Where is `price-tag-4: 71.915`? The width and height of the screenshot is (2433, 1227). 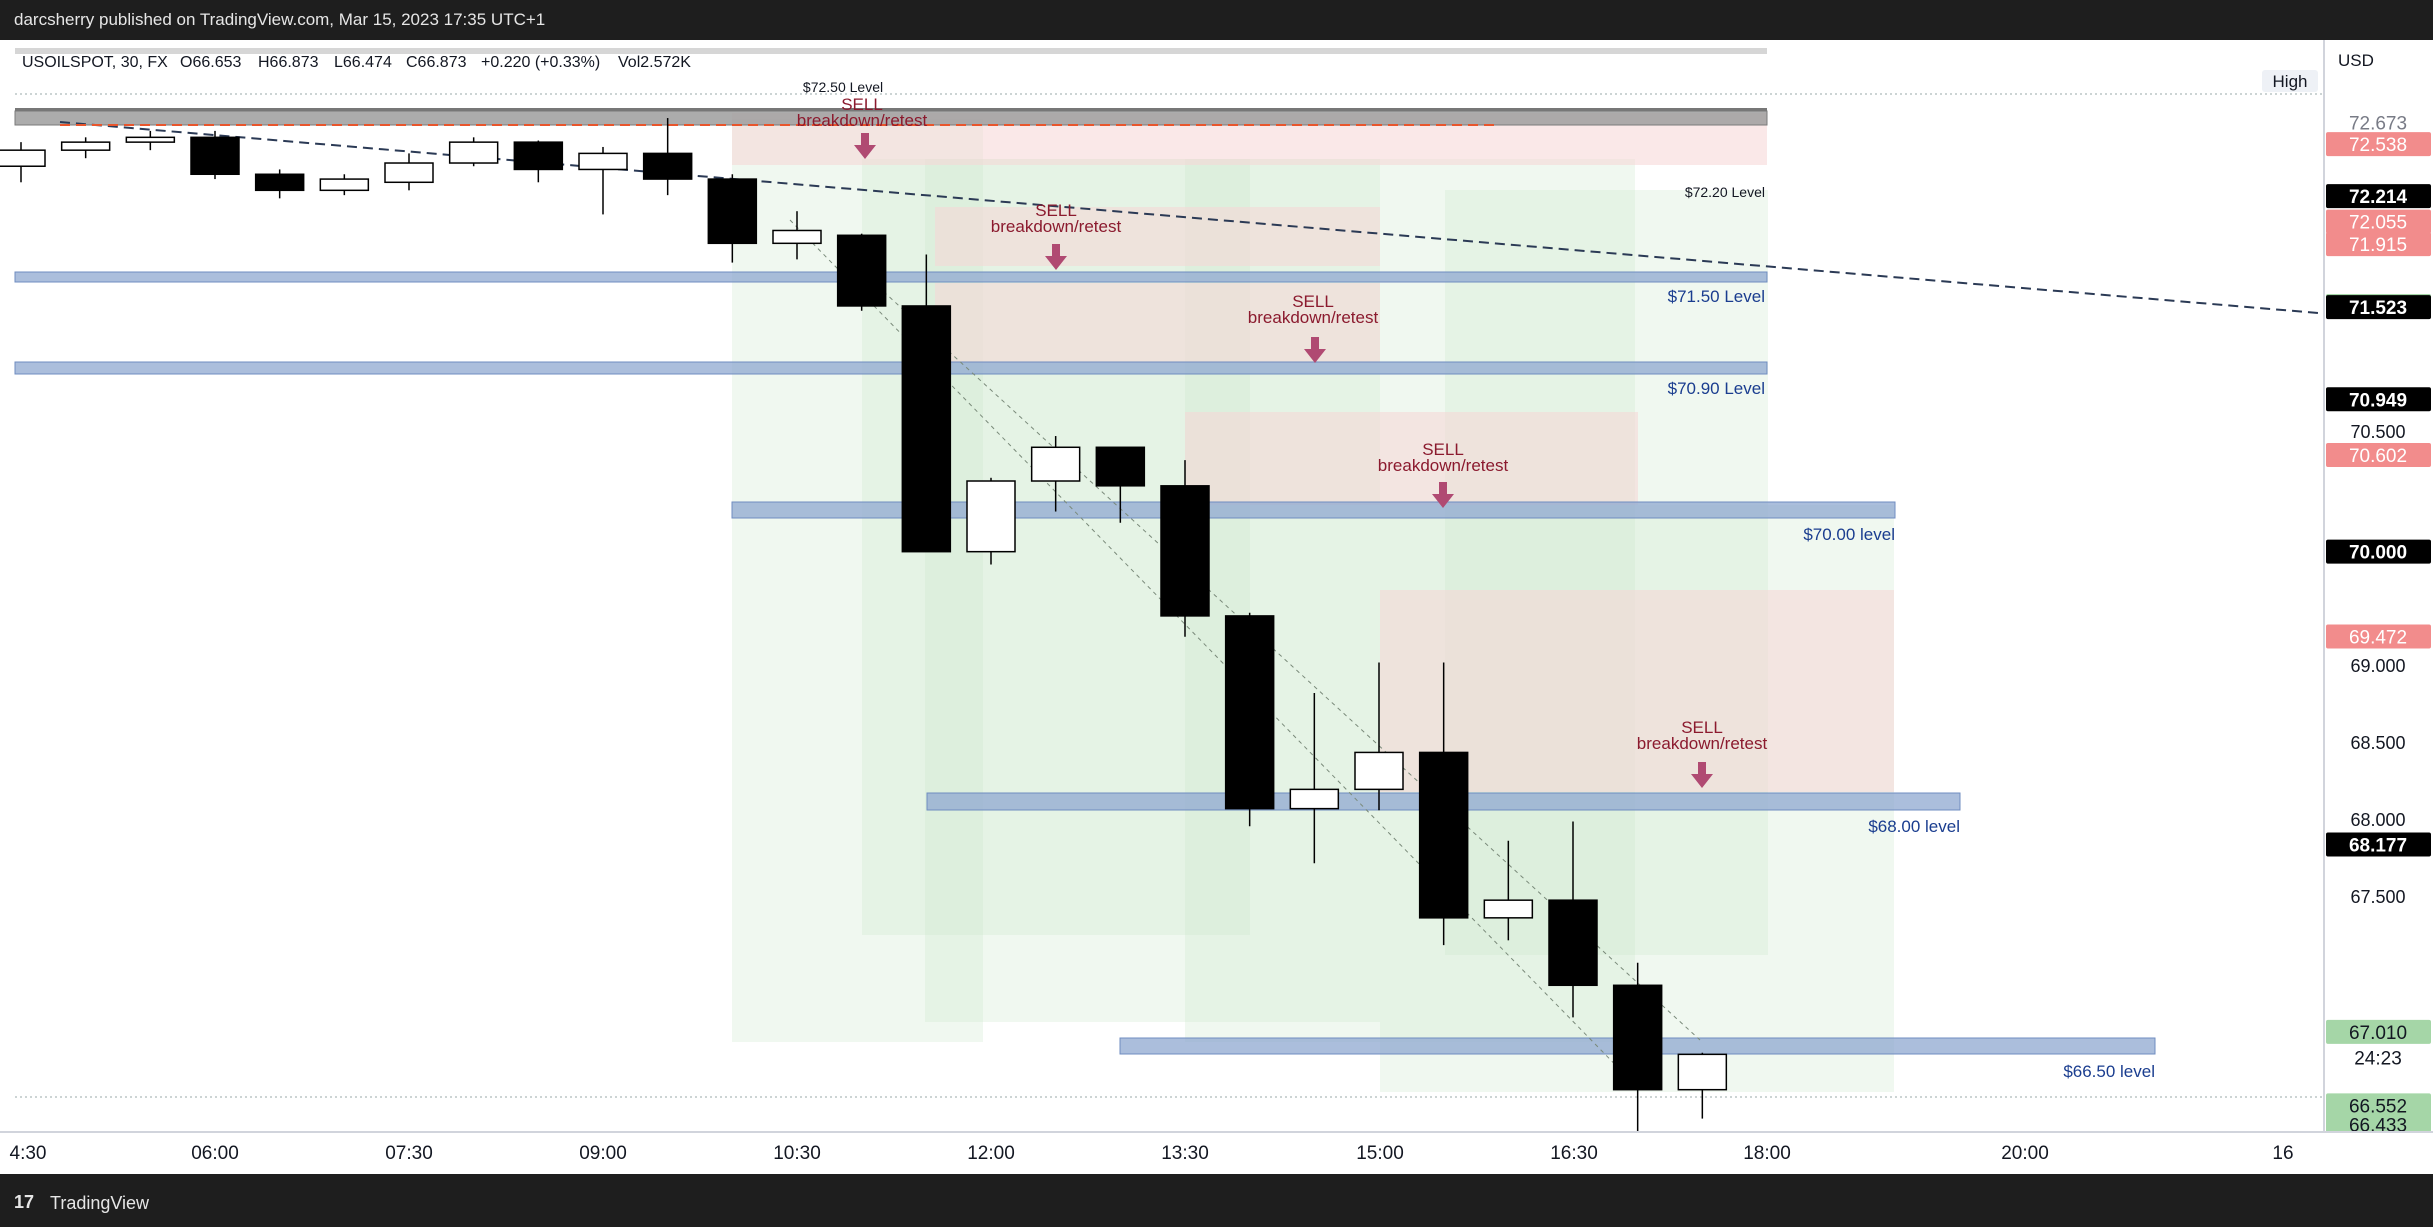 price-tag-4: 71.915 is located at coordinates (2378, 245).